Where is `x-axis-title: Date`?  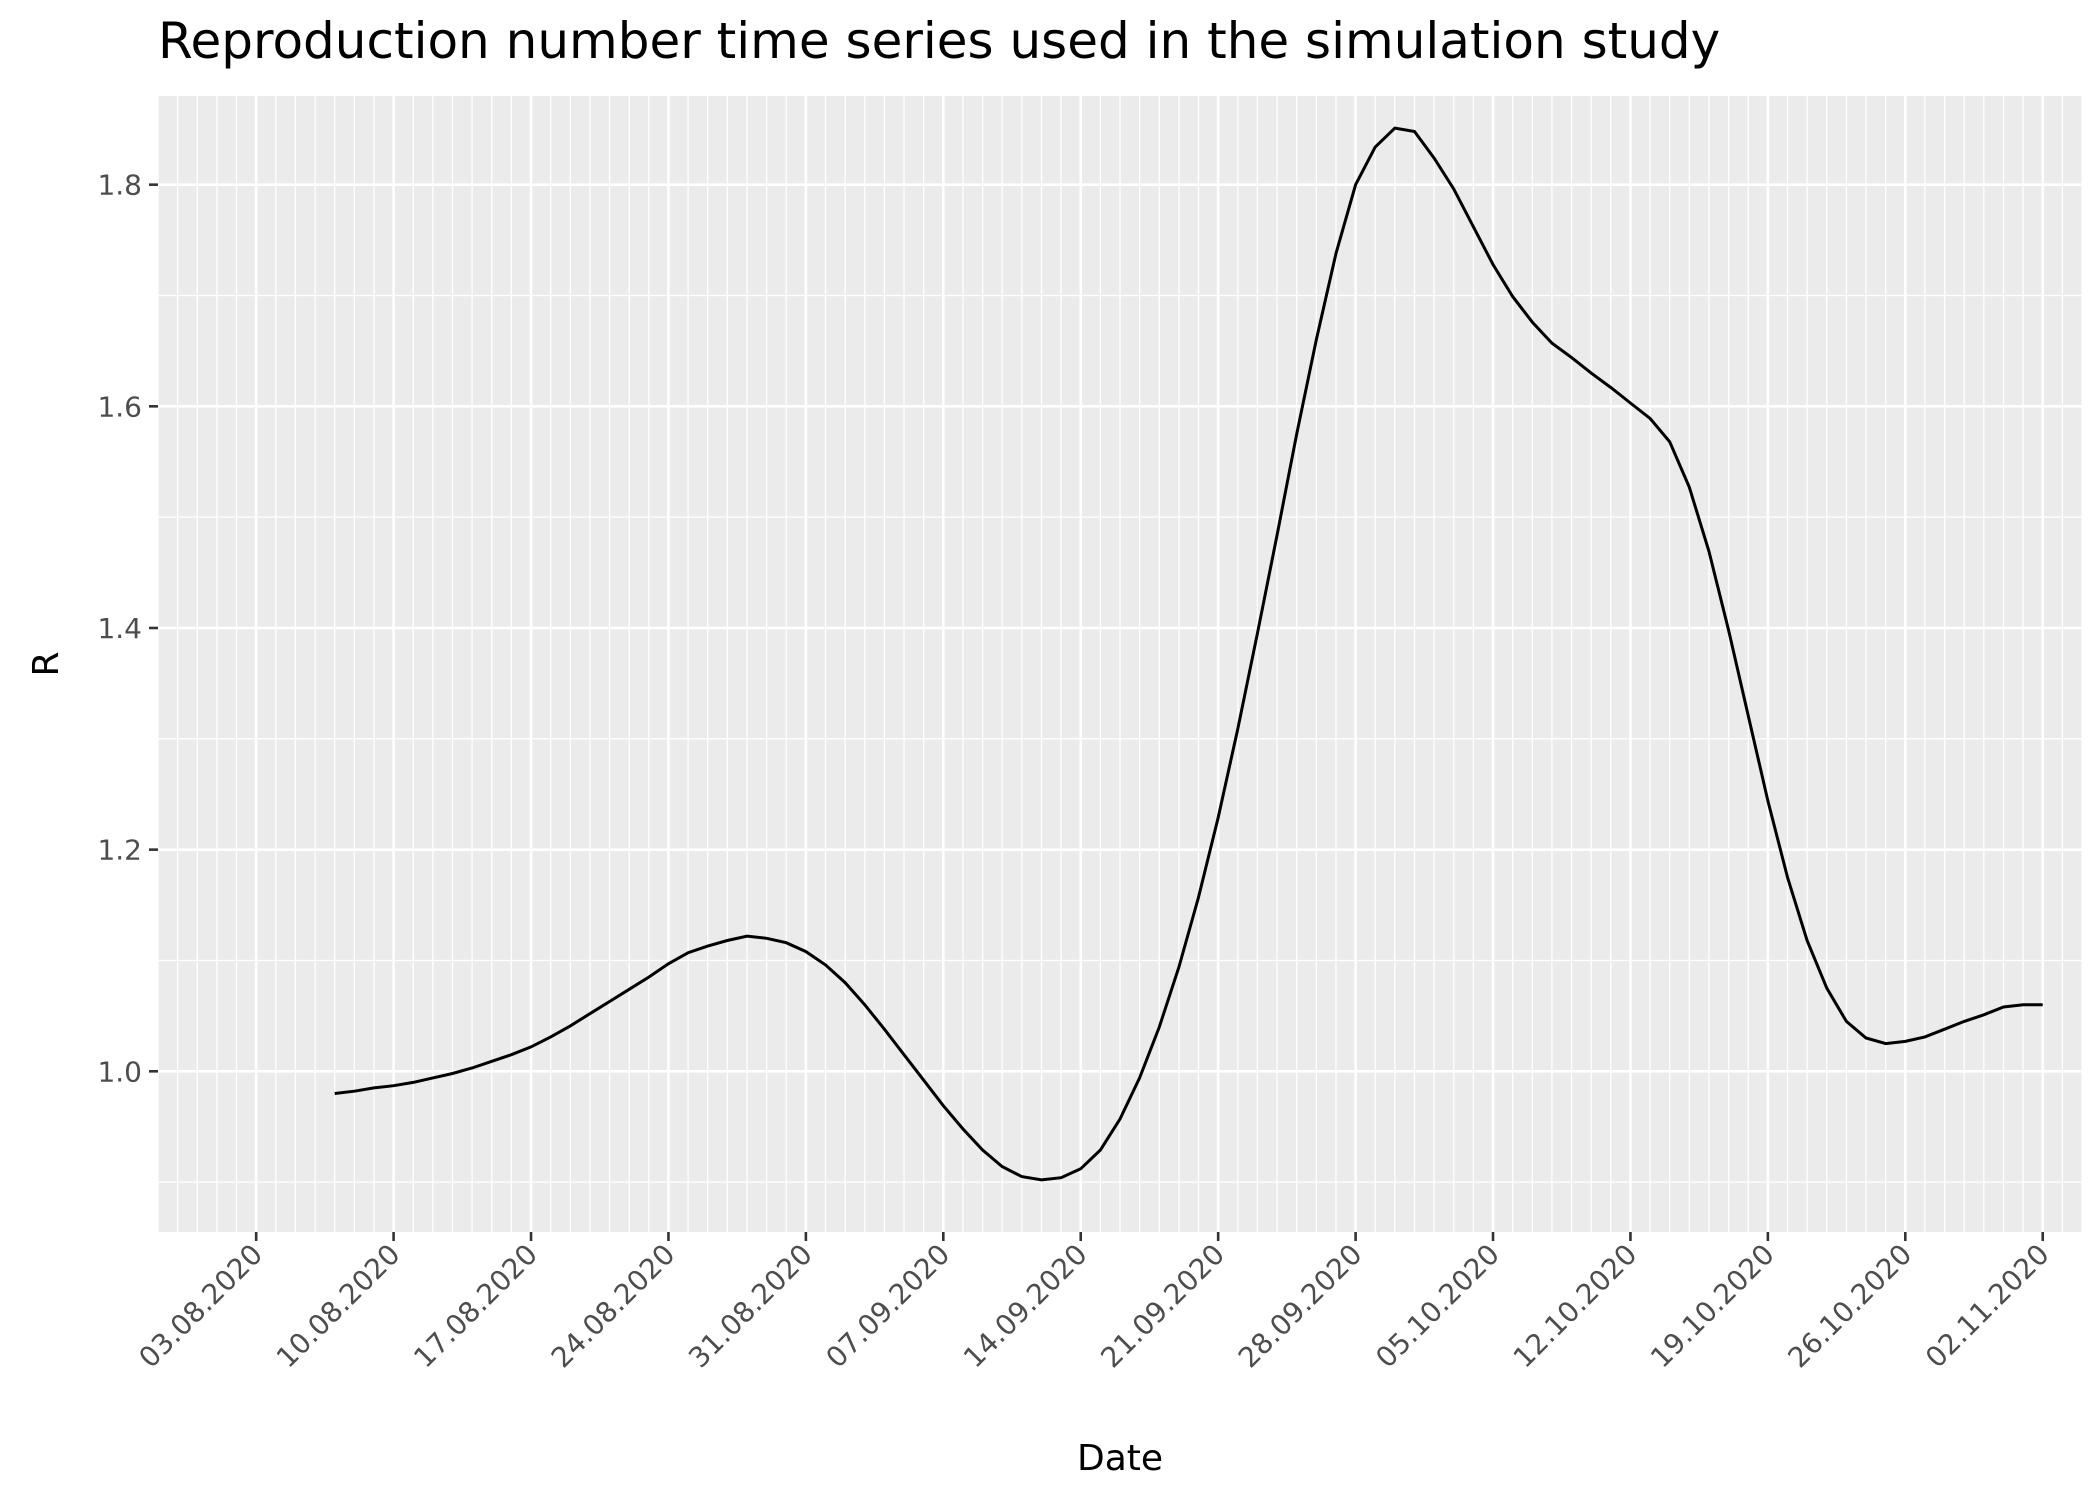
x-axis-title: Date is located at coordinates (1120, 1458).